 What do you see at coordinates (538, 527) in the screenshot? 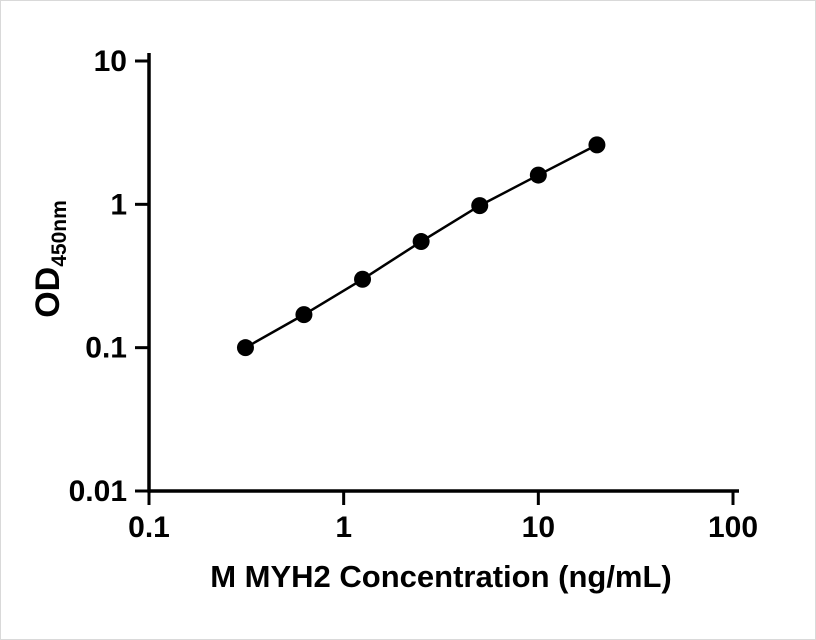
I see `x-tick-label: 10` at bounding box center [538, 527].